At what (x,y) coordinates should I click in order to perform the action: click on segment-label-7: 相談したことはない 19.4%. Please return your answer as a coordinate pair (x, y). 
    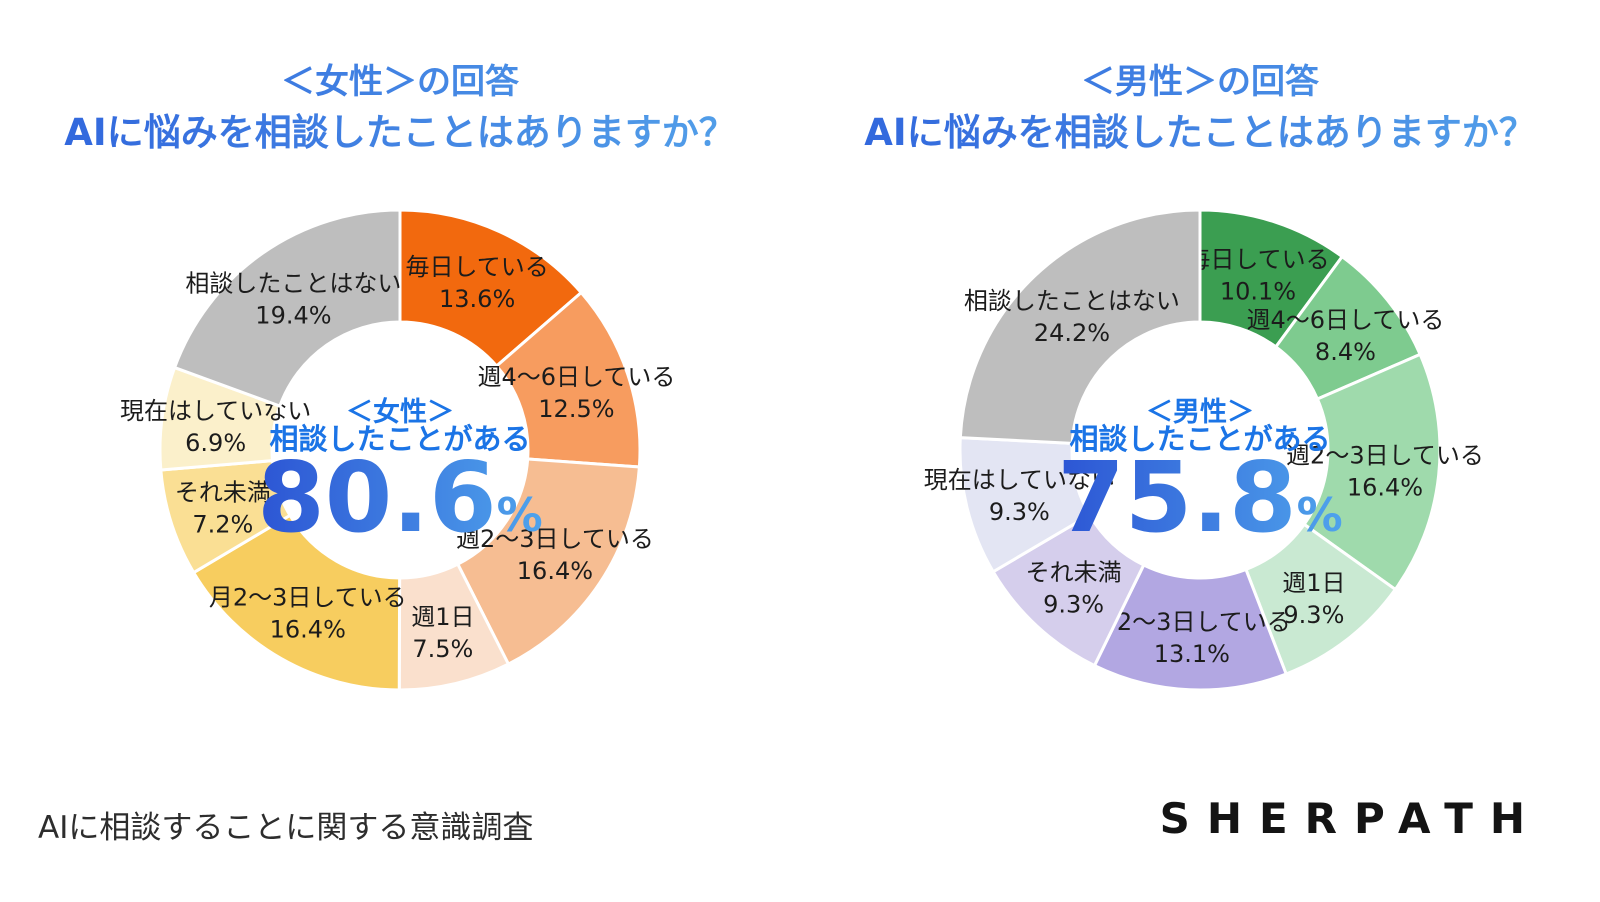
    Looking at the image, I should click on (293, 300).